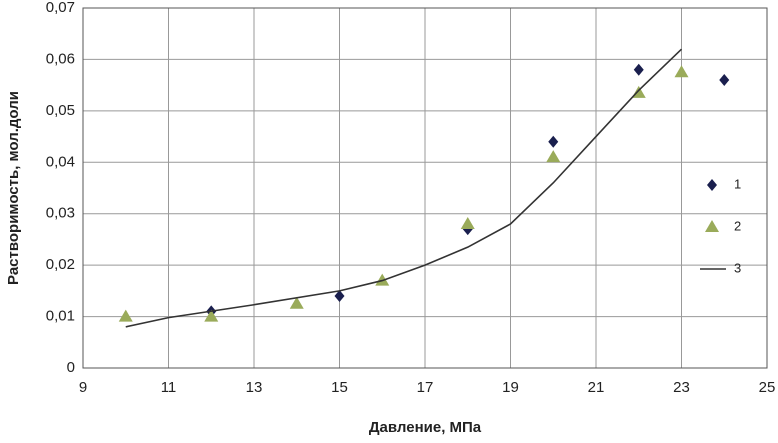 The height and width of the screenshot is (443, 778). I want to click on x-tick-label: 9, so click(83, 387).